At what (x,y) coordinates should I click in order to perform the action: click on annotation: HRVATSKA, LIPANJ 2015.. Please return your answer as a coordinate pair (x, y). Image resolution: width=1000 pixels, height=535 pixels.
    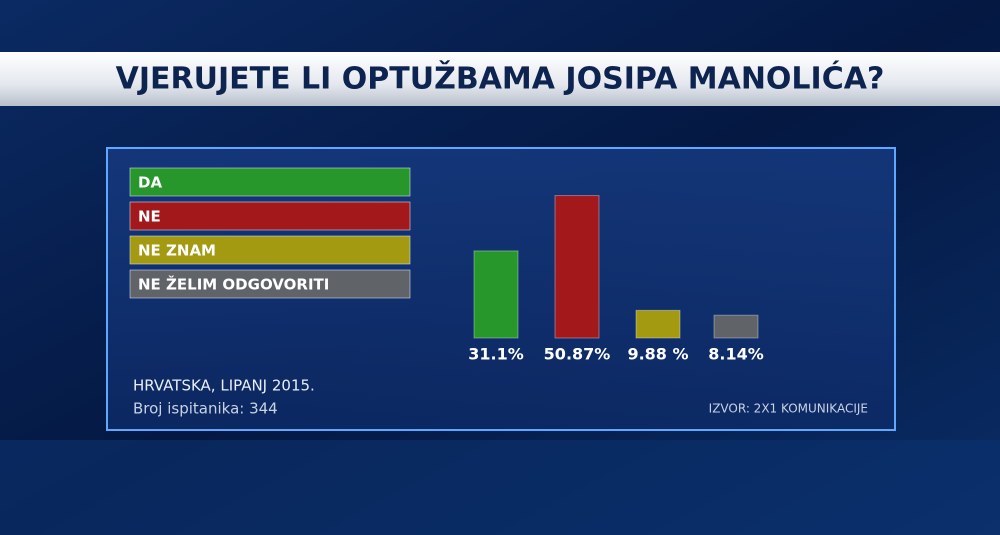
    Looking at the image, I should click on (224, 386).